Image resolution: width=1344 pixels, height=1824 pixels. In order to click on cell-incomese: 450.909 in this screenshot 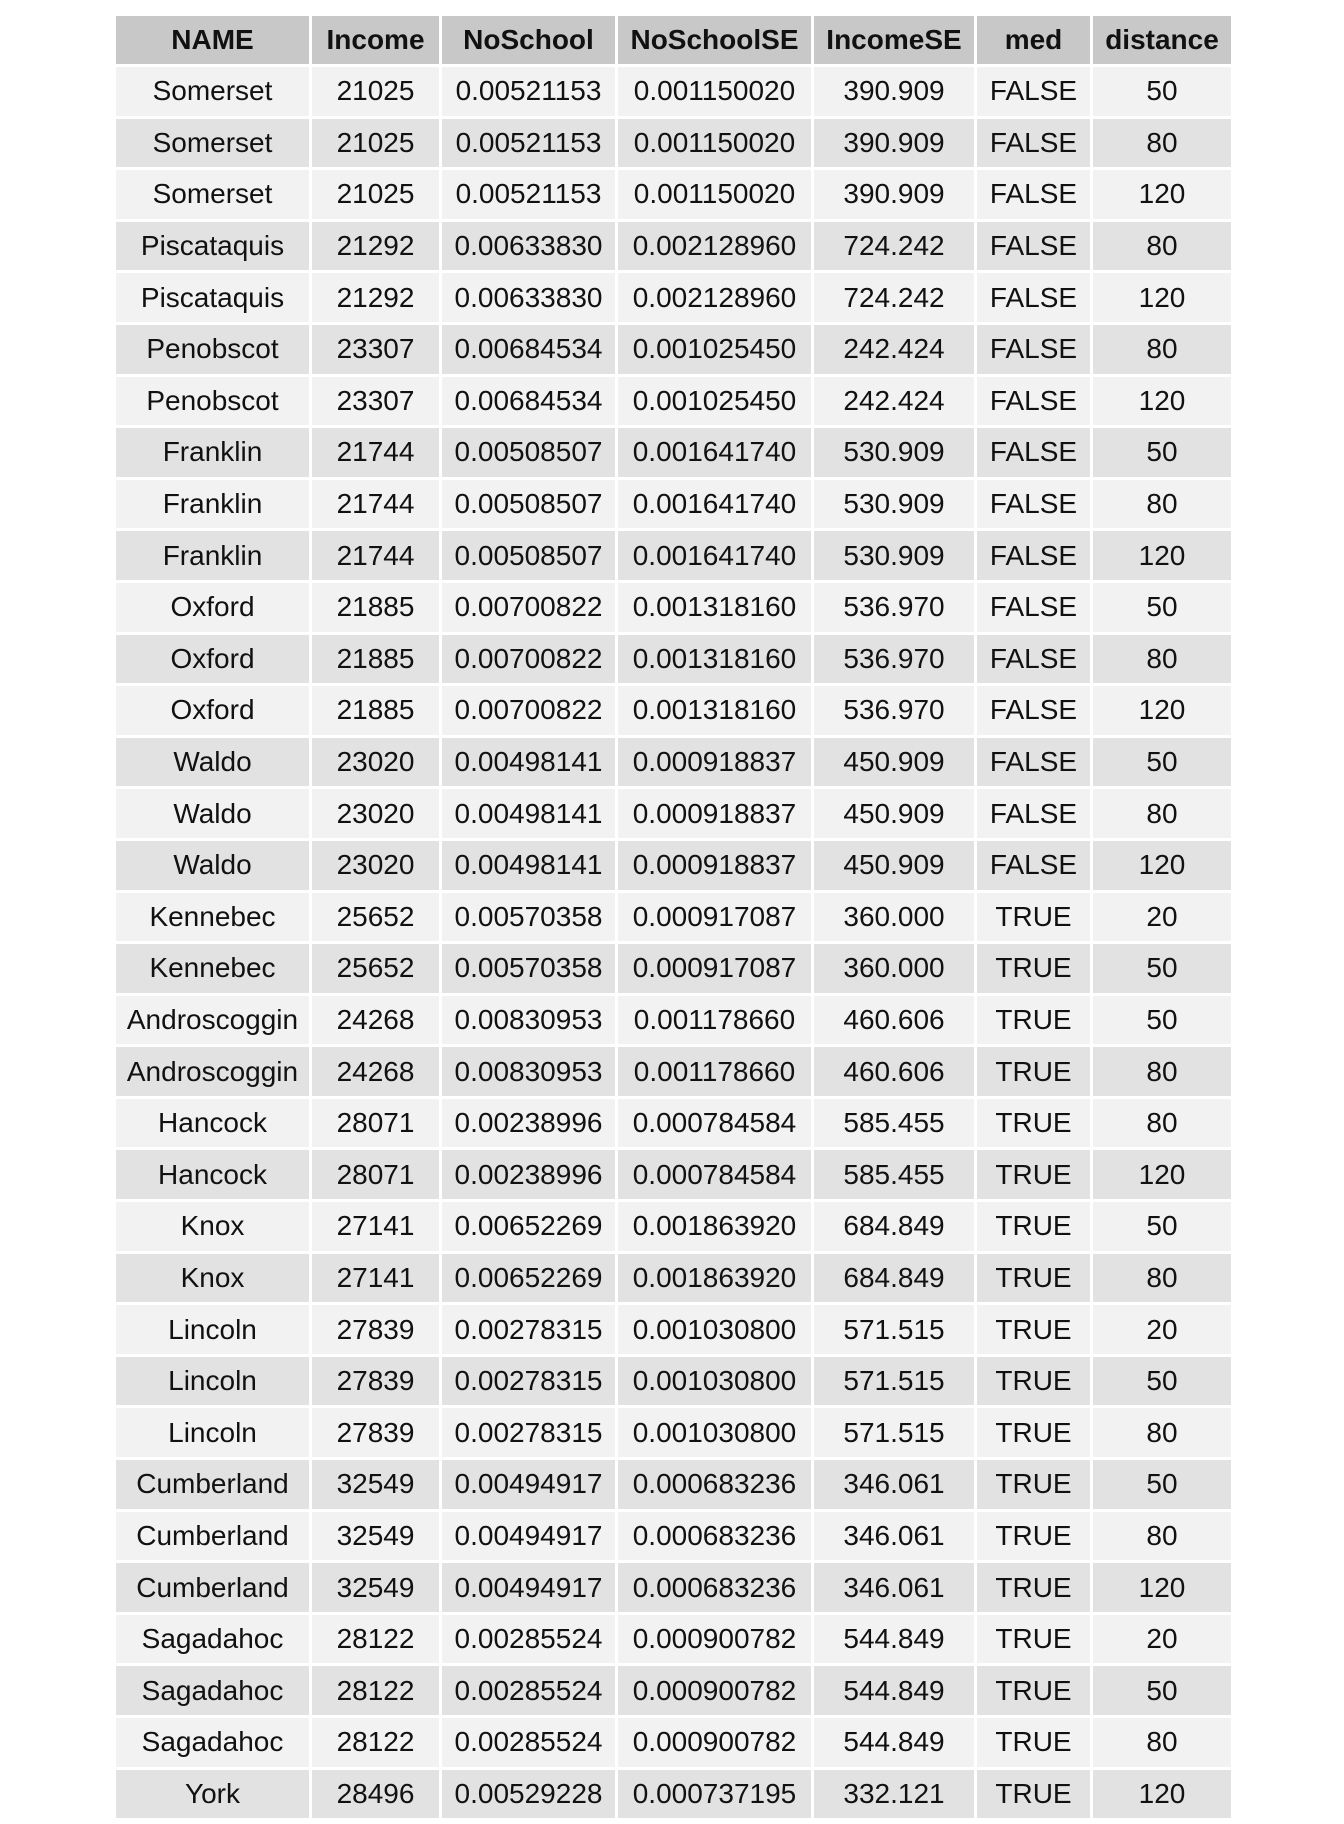, I will do `click(894, 865)`.